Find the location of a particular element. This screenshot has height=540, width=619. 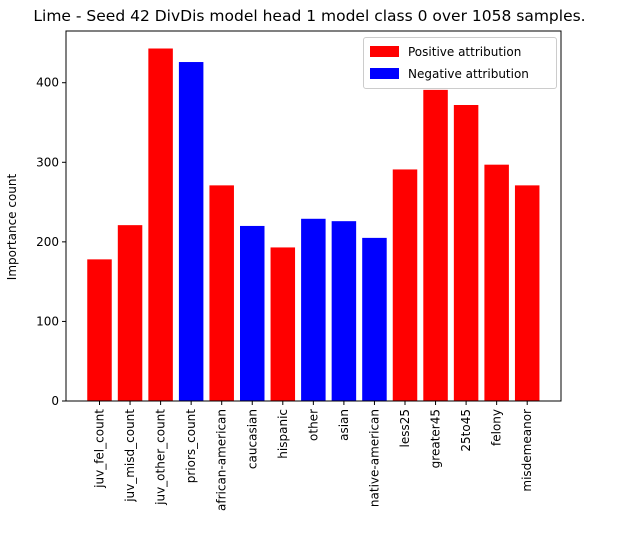

y-tick-label: 200 is located at coordinates (47, 242).